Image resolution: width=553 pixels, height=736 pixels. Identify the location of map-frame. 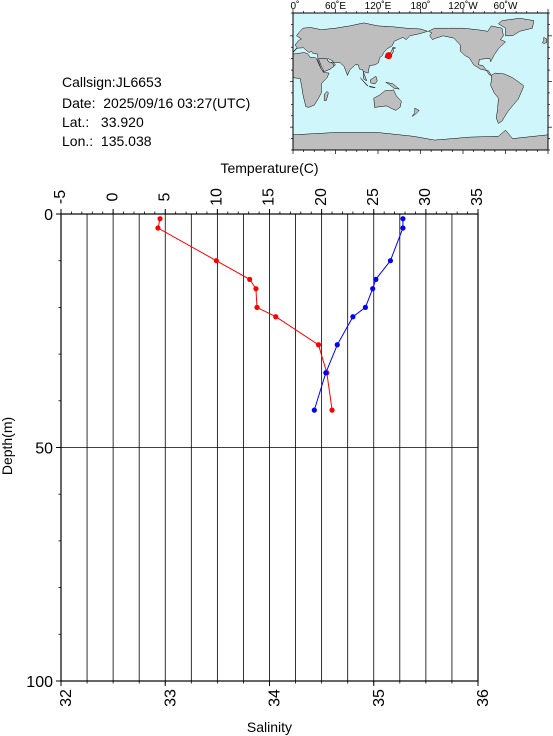
(420, 81).